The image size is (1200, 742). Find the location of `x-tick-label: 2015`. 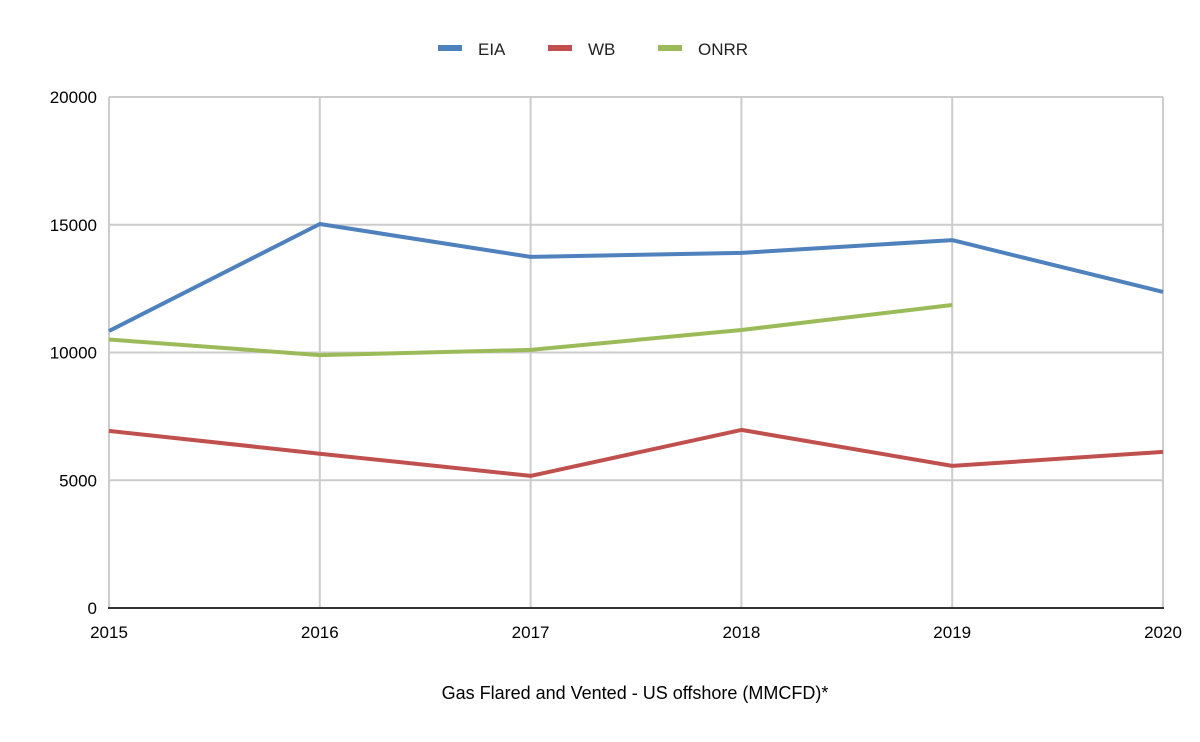

x-tick-label: 2015 is located at coordinates (109, 632).